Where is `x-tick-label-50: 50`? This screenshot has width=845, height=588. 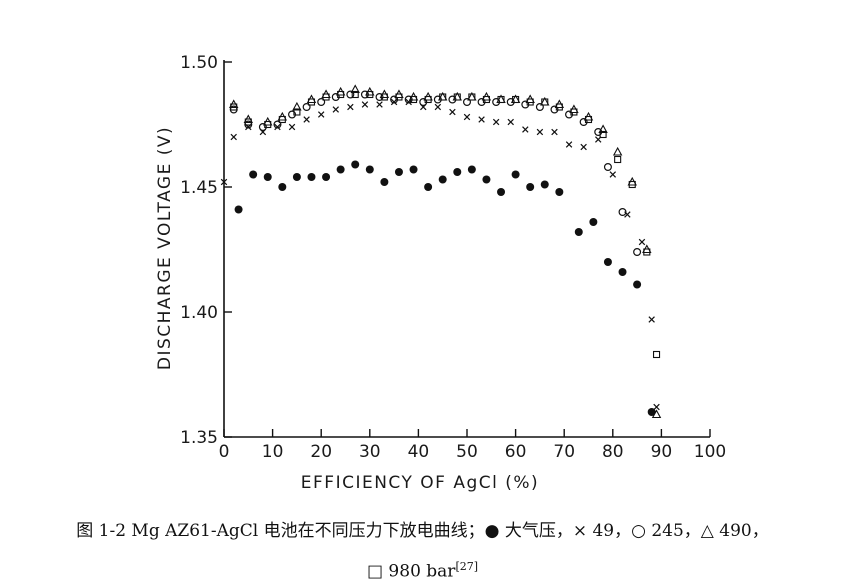 x-tick-label-50: 50 is located at coordinates (467, 452).